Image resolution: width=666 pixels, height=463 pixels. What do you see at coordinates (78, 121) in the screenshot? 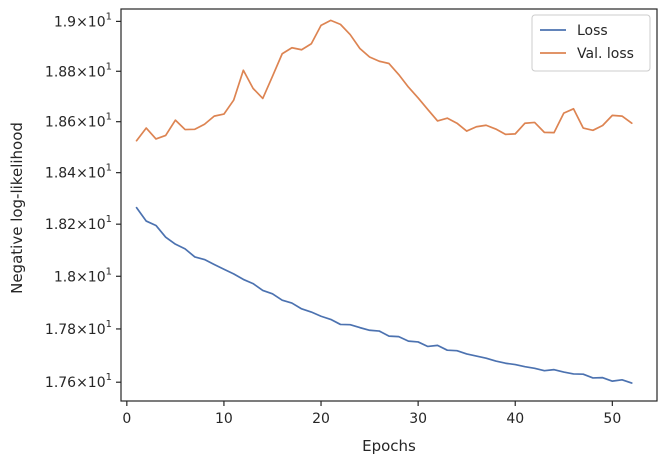
I see `y-tick-label: 1.86×10¹` at bounding box center [78, 121].